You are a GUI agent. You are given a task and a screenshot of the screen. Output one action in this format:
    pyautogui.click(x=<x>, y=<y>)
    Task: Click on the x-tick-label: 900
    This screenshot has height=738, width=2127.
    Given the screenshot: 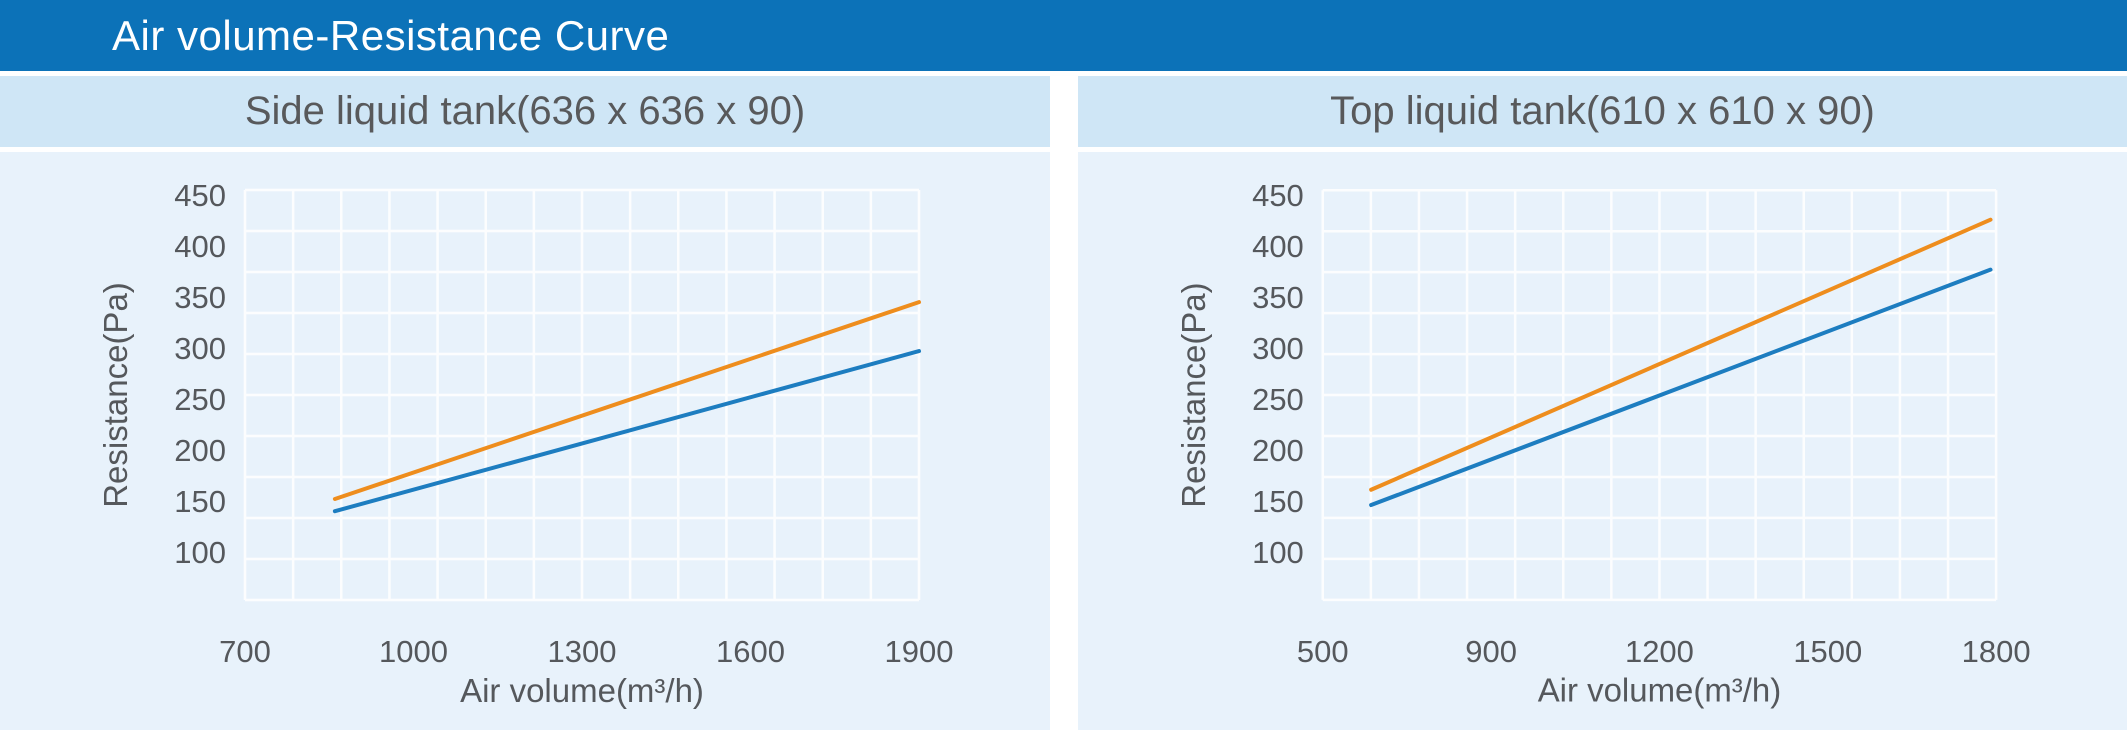 What is the action you would take?
    pyautogui.click(x=1491, y=651)
    